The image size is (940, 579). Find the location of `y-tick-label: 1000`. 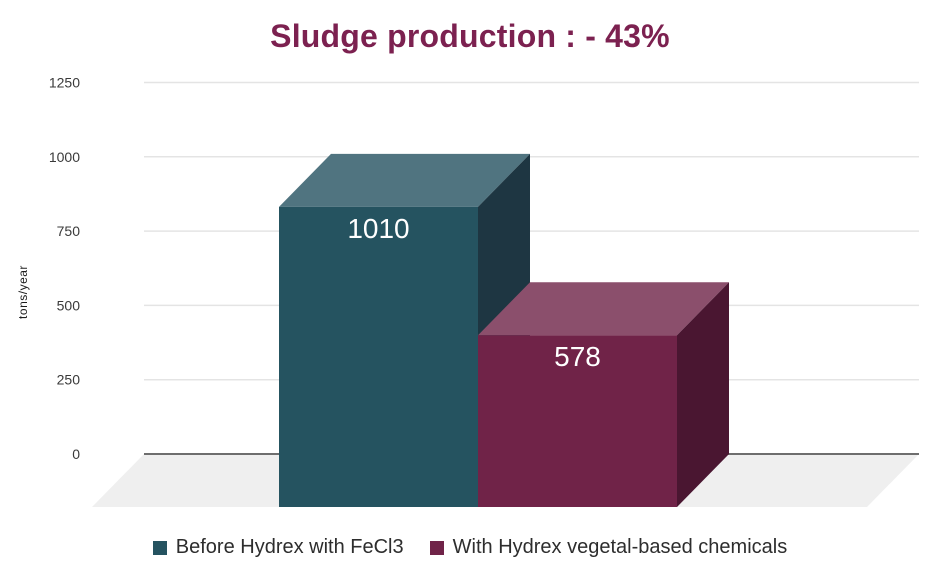

y-tick-label: 1000 is located at coordinates (64, 157).